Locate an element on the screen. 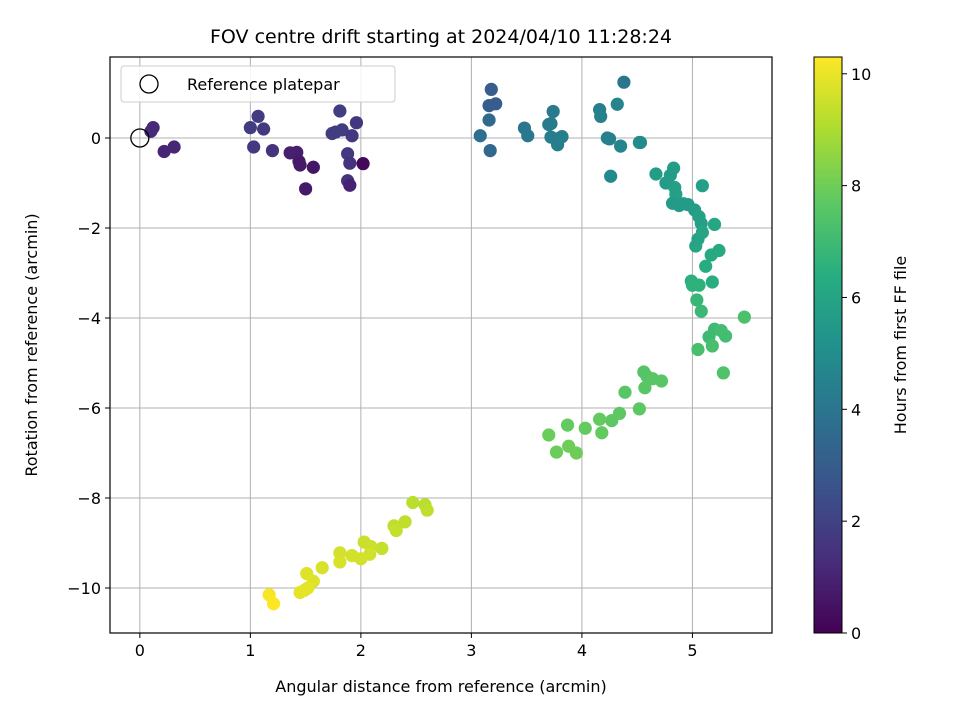 The width and height of the screenshot is (960, 720). y-tick-label: −10 is located at coordinates (84, 588).